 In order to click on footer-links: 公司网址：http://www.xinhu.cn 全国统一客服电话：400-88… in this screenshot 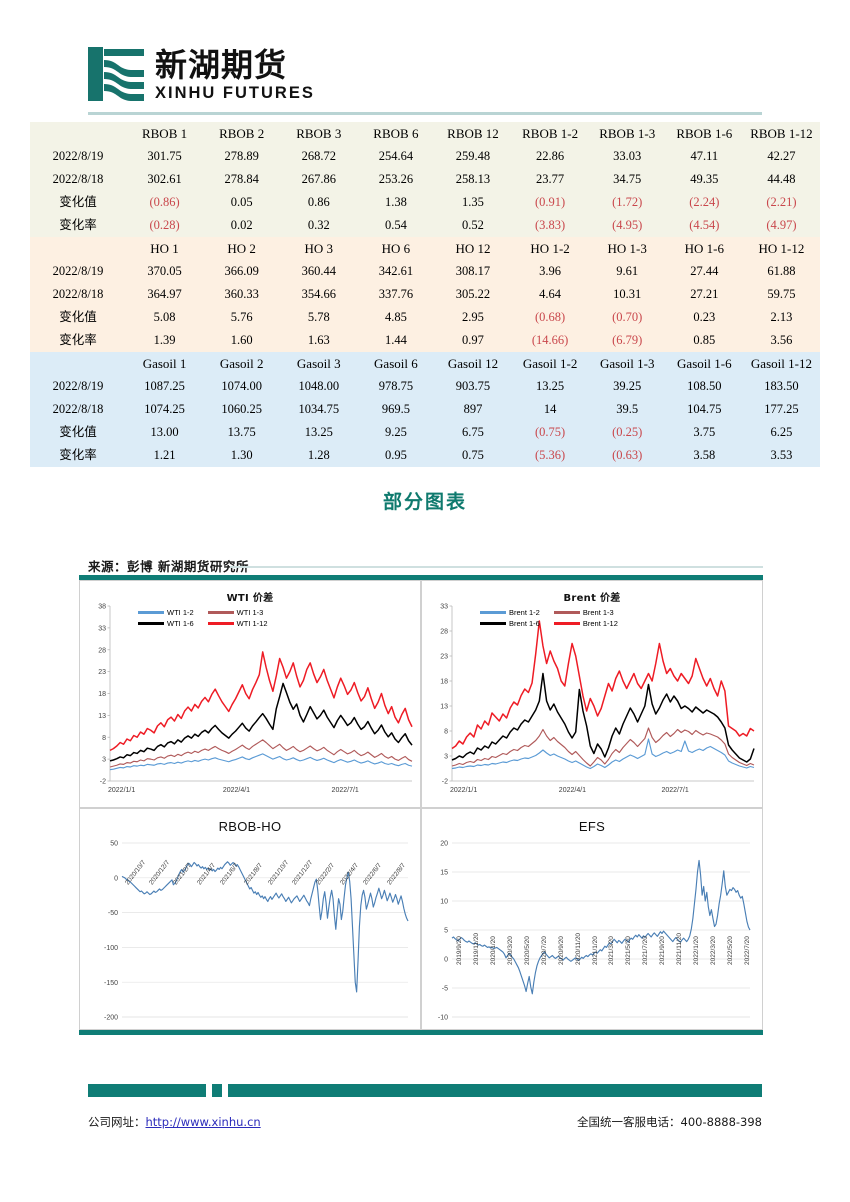, I will do `click(425, 1126)`.